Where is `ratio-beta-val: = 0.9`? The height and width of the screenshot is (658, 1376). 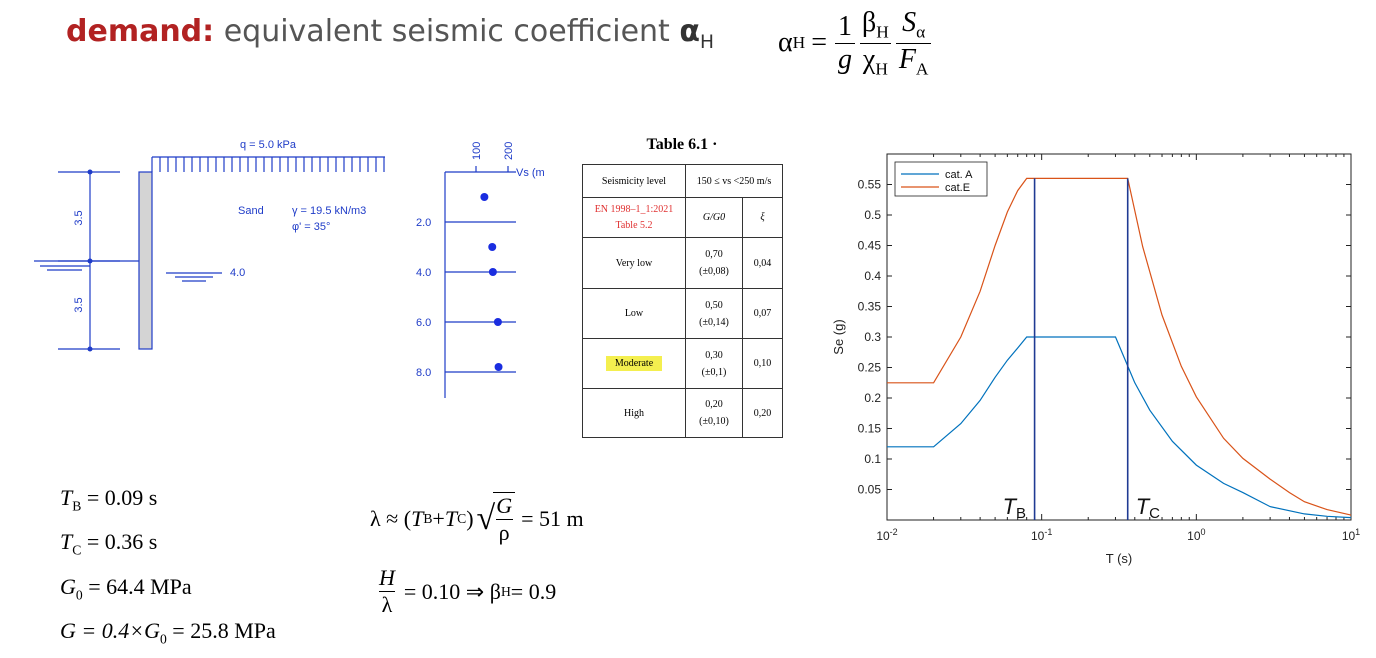
ratio-beta-val: = 0.9 is located at coordinates (533, 591).